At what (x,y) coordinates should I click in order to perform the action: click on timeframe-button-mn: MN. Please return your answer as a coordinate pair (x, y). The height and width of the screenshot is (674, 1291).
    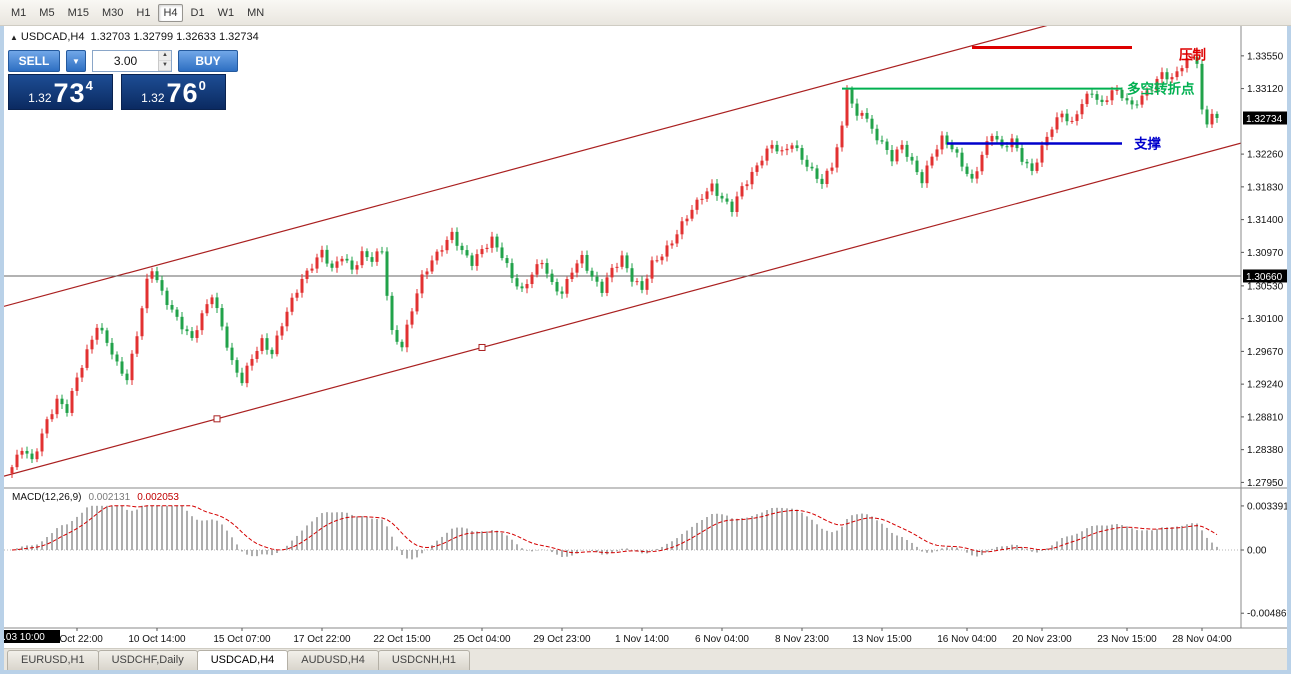
    Looking at the image, I should click on (256, 12).